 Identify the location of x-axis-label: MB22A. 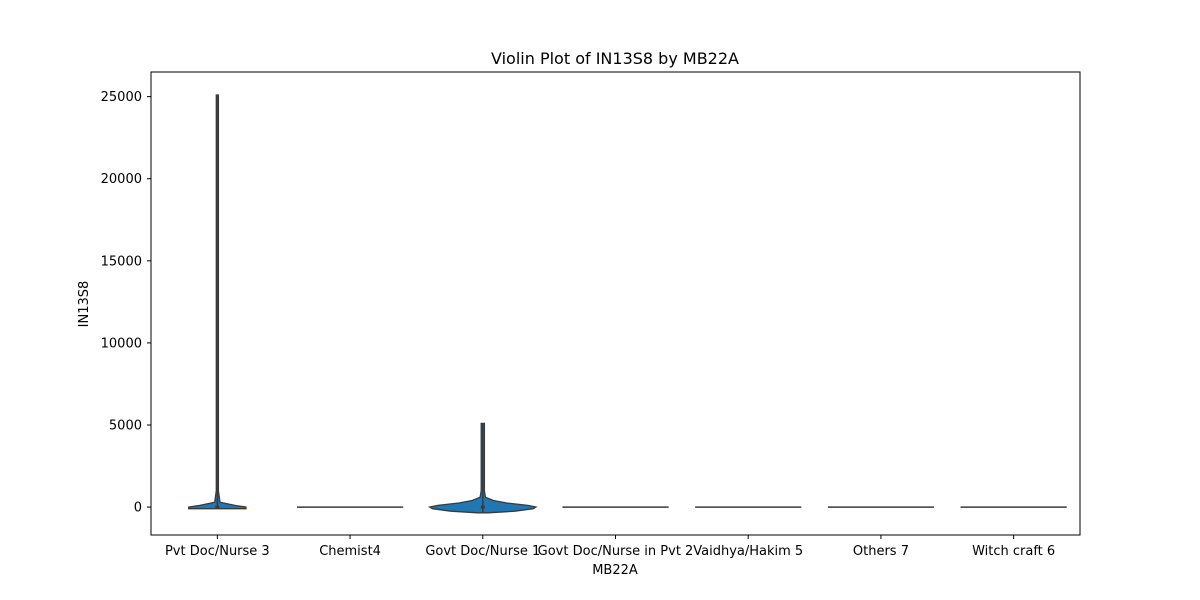
(615, 570).